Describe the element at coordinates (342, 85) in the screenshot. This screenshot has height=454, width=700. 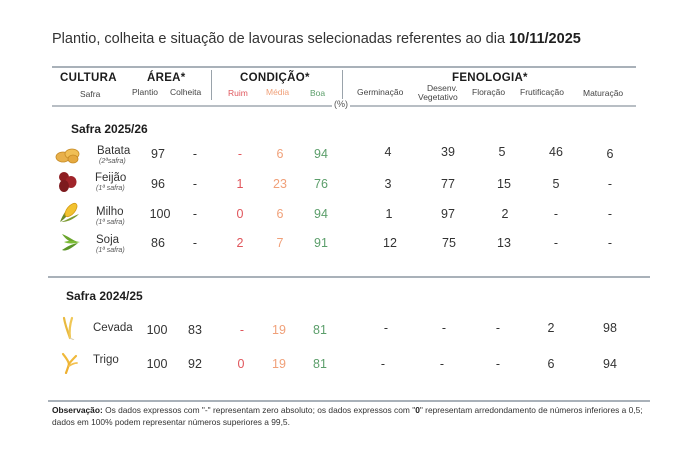
I see `divider-condicao-fenologia` at that location.